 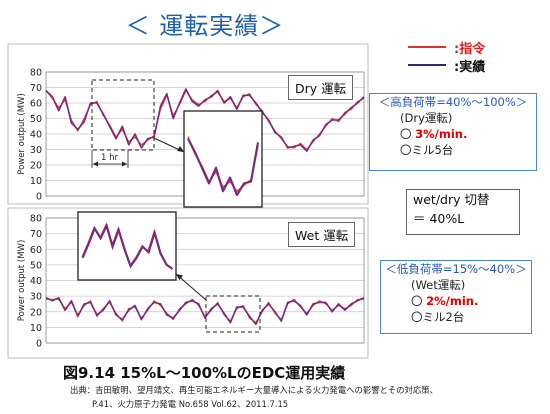 What do you see at coordinates (95, 164) in the screenshot?
I see `hr-arrow-head-left` at bounding box center [95, 164].